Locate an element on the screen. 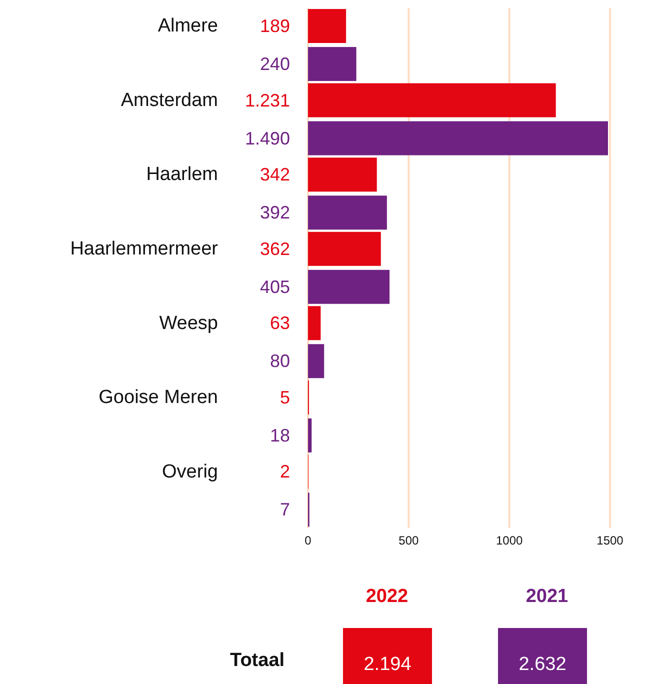  data-label: 18 is located at coordinates (280, 435).